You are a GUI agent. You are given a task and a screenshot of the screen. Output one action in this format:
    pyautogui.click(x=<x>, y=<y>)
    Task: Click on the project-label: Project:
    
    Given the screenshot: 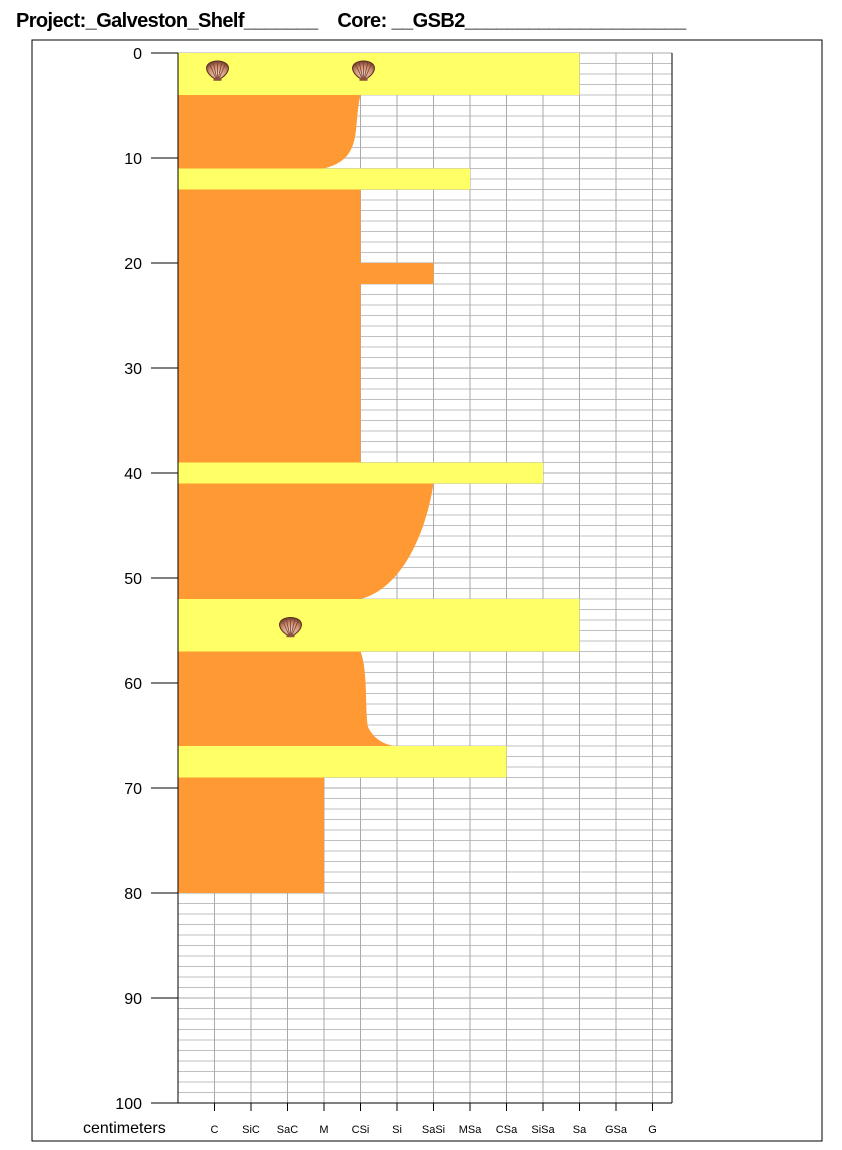 What is the action you would take?
    pyautogui.click(x=51, y=21)
    